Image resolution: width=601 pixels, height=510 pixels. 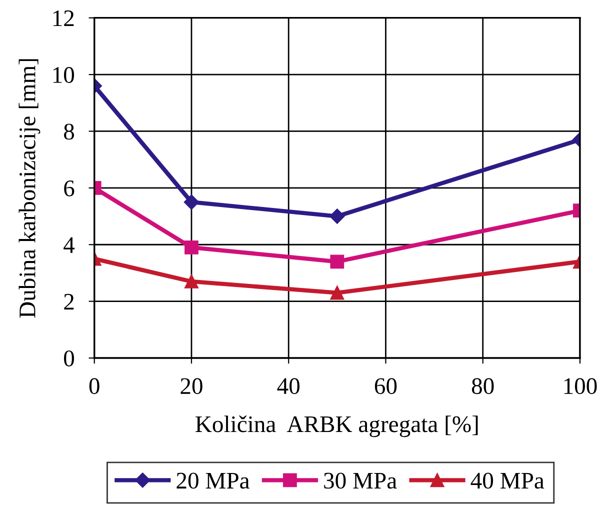 I want to click on x-tick-label: 40, so click(x=288, y=386).